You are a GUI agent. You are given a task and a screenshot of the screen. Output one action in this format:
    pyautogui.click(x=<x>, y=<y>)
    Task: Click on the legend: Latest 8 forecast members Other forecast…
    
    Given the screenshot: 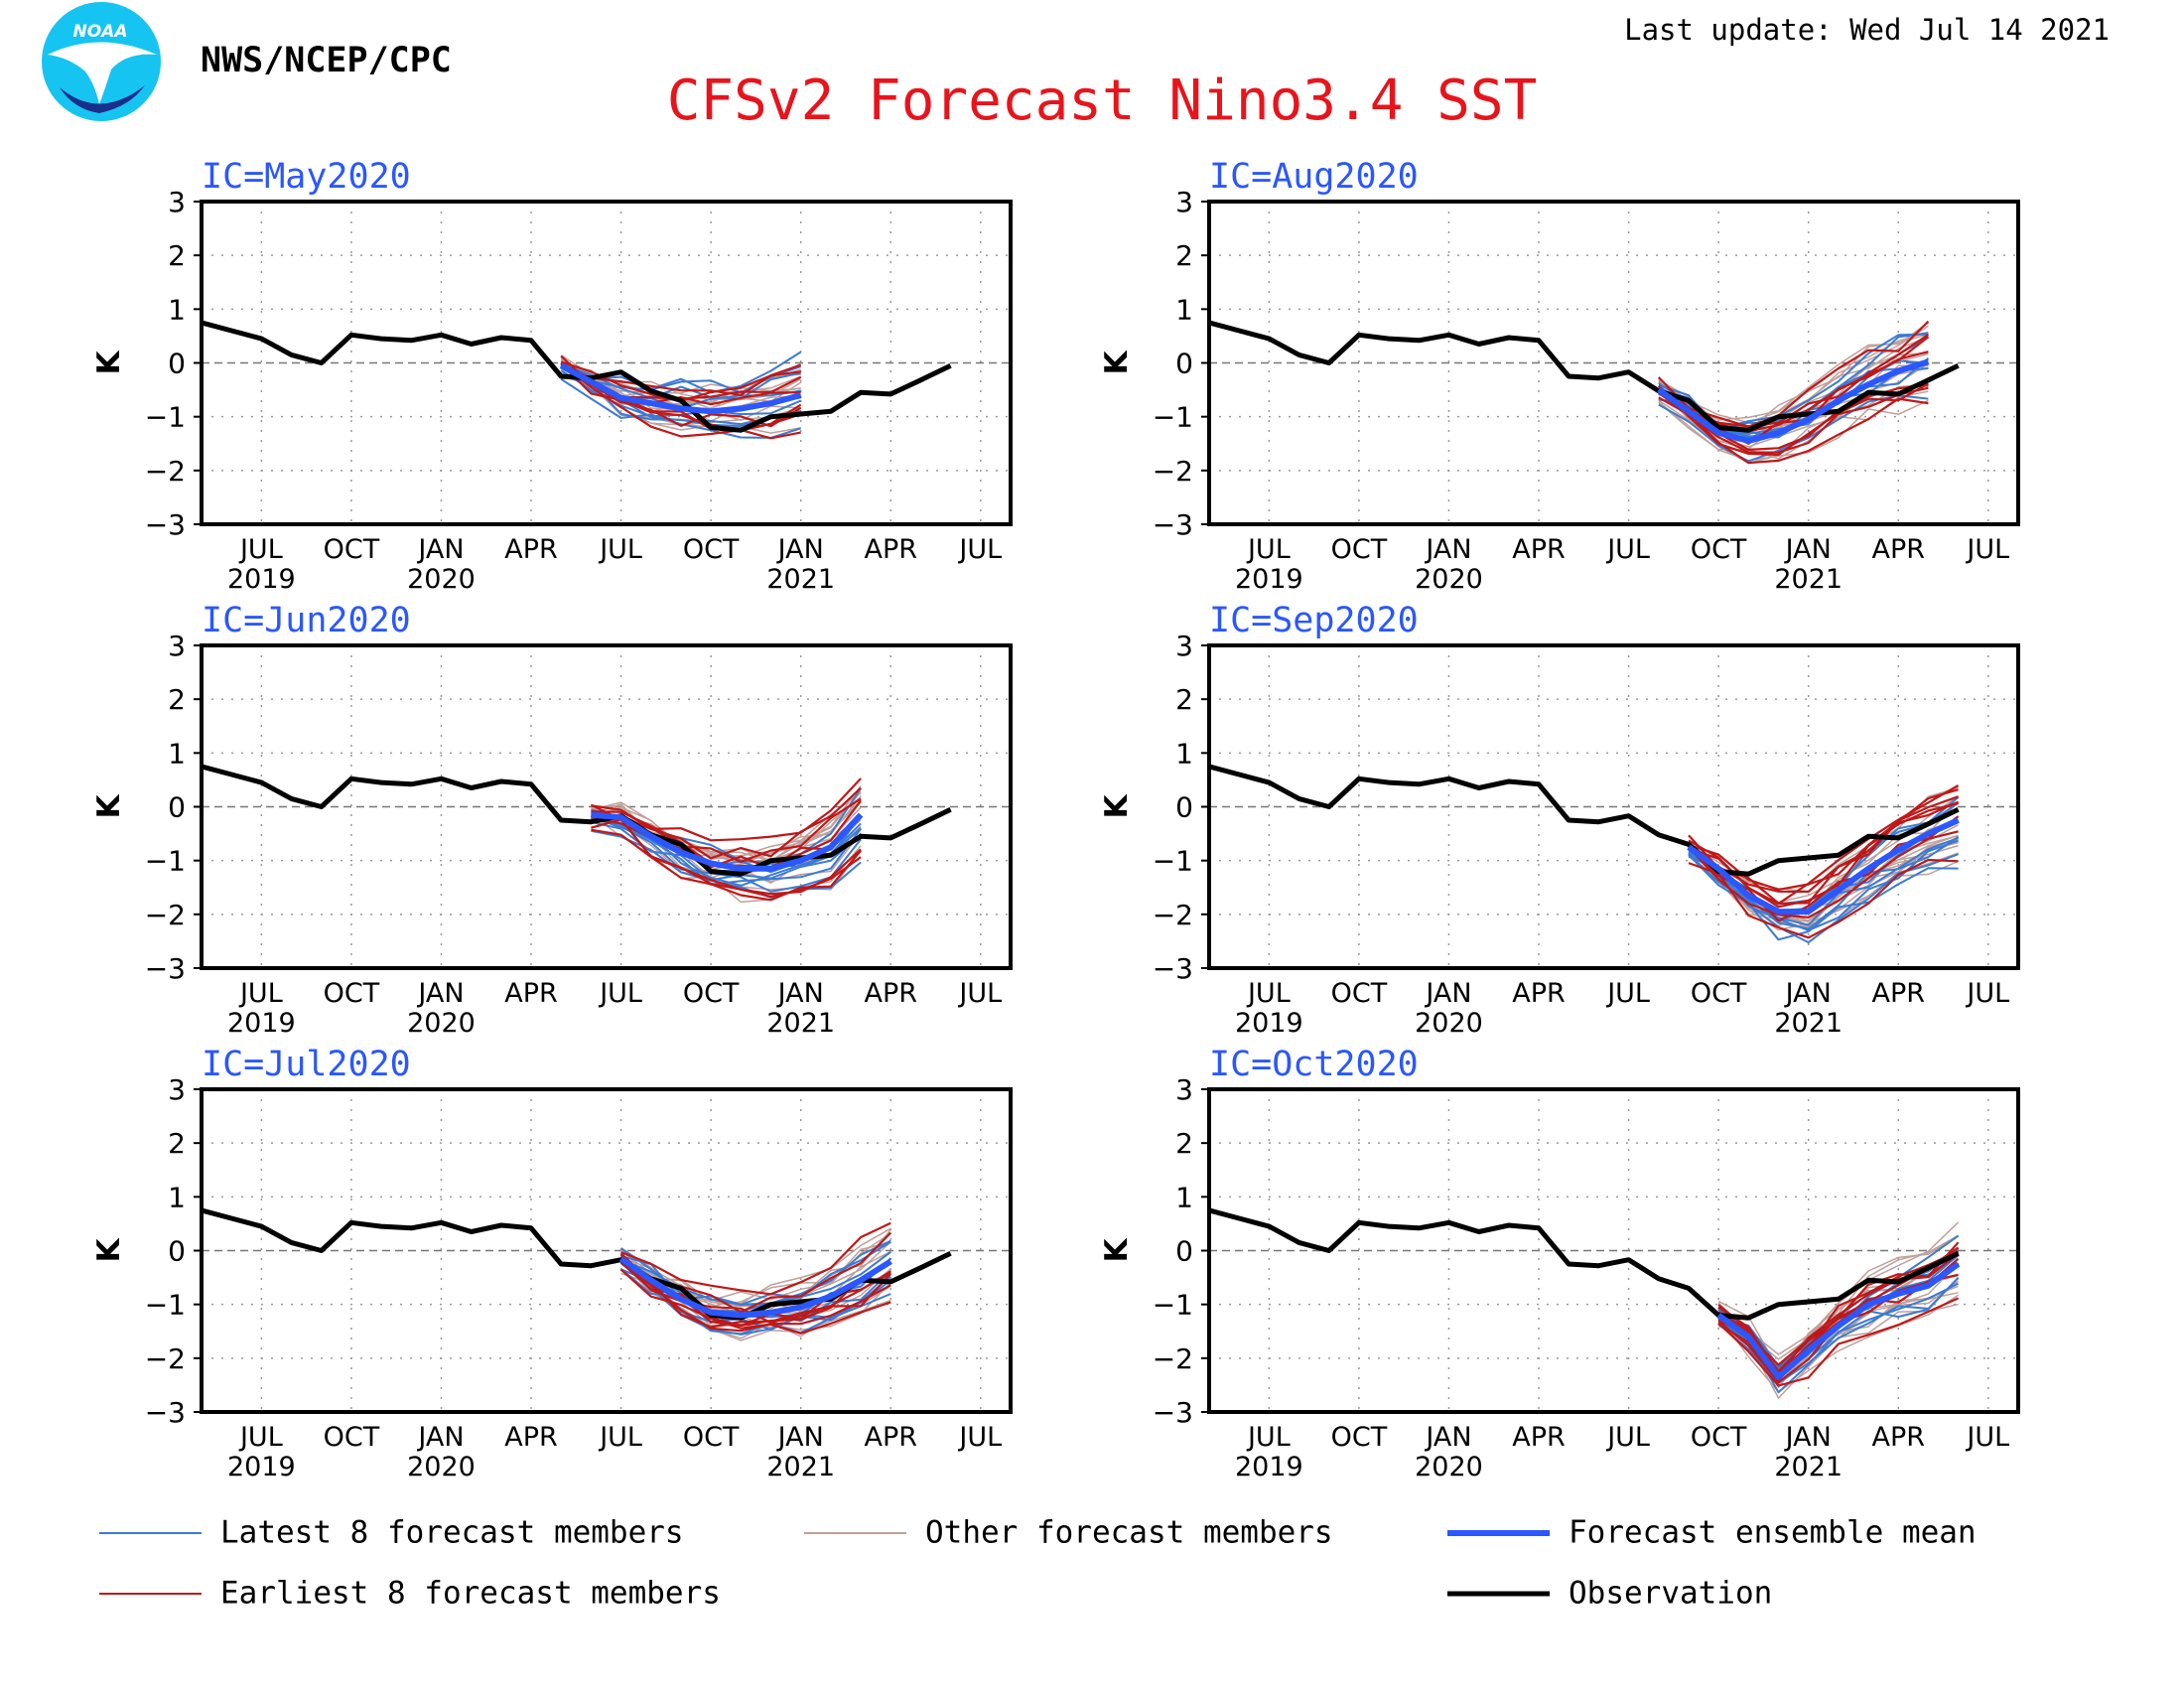 What is the action you would take?
    pyautogui.click(x=1038, y=1563)
    